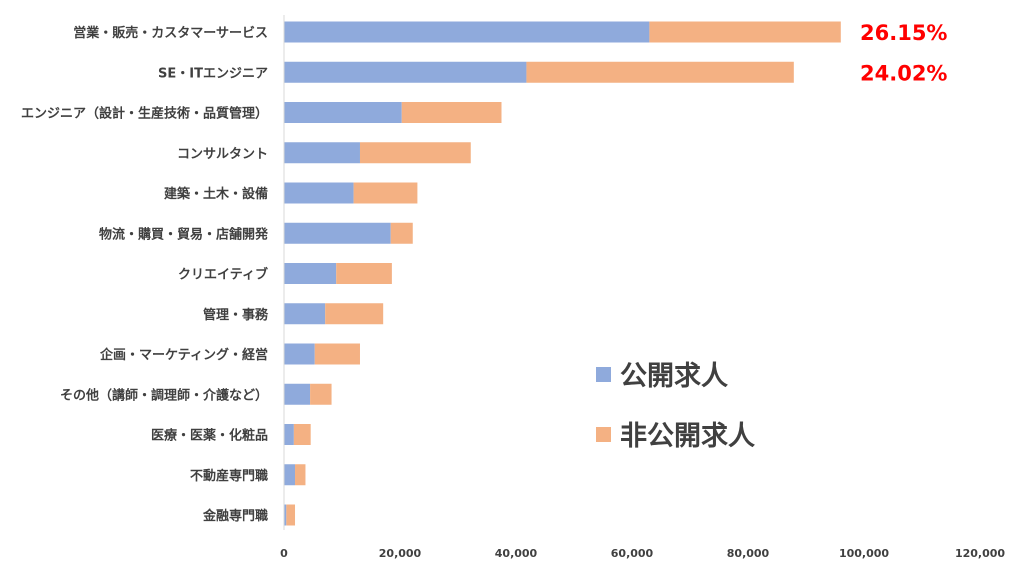 The image size is (1024, 567). I want to click on category-label: 管理・事務, so click(236, 315).